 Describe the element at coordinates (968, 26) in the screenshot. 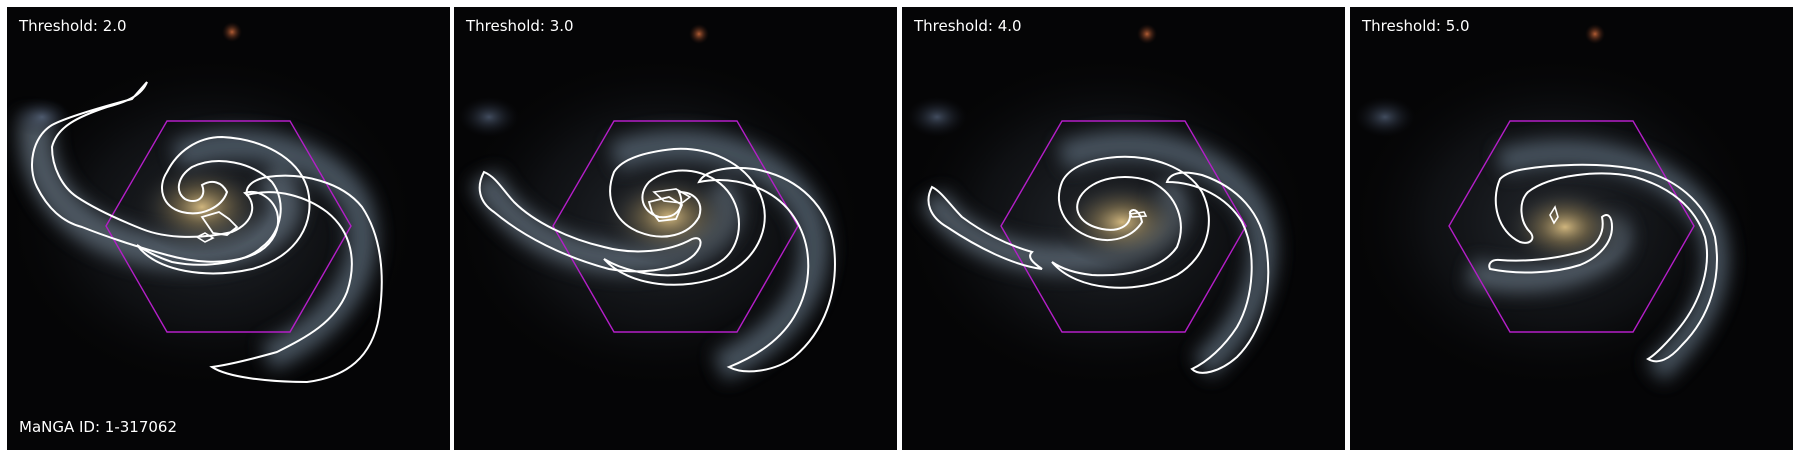

I see `threshold-label: Threshold: 4.0` at that location.